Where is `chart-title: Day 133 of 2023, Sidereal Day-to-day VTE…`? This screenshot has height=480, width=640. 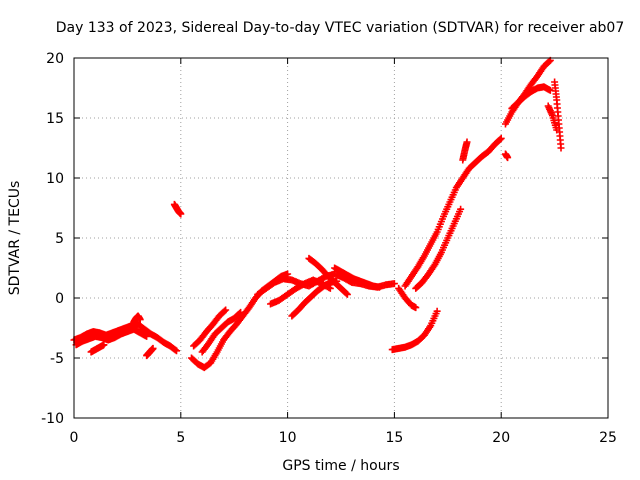
chart-title: Day 133 of 2023, Sidereal Day-to-day VTE… is located at coordinates (340, 28).